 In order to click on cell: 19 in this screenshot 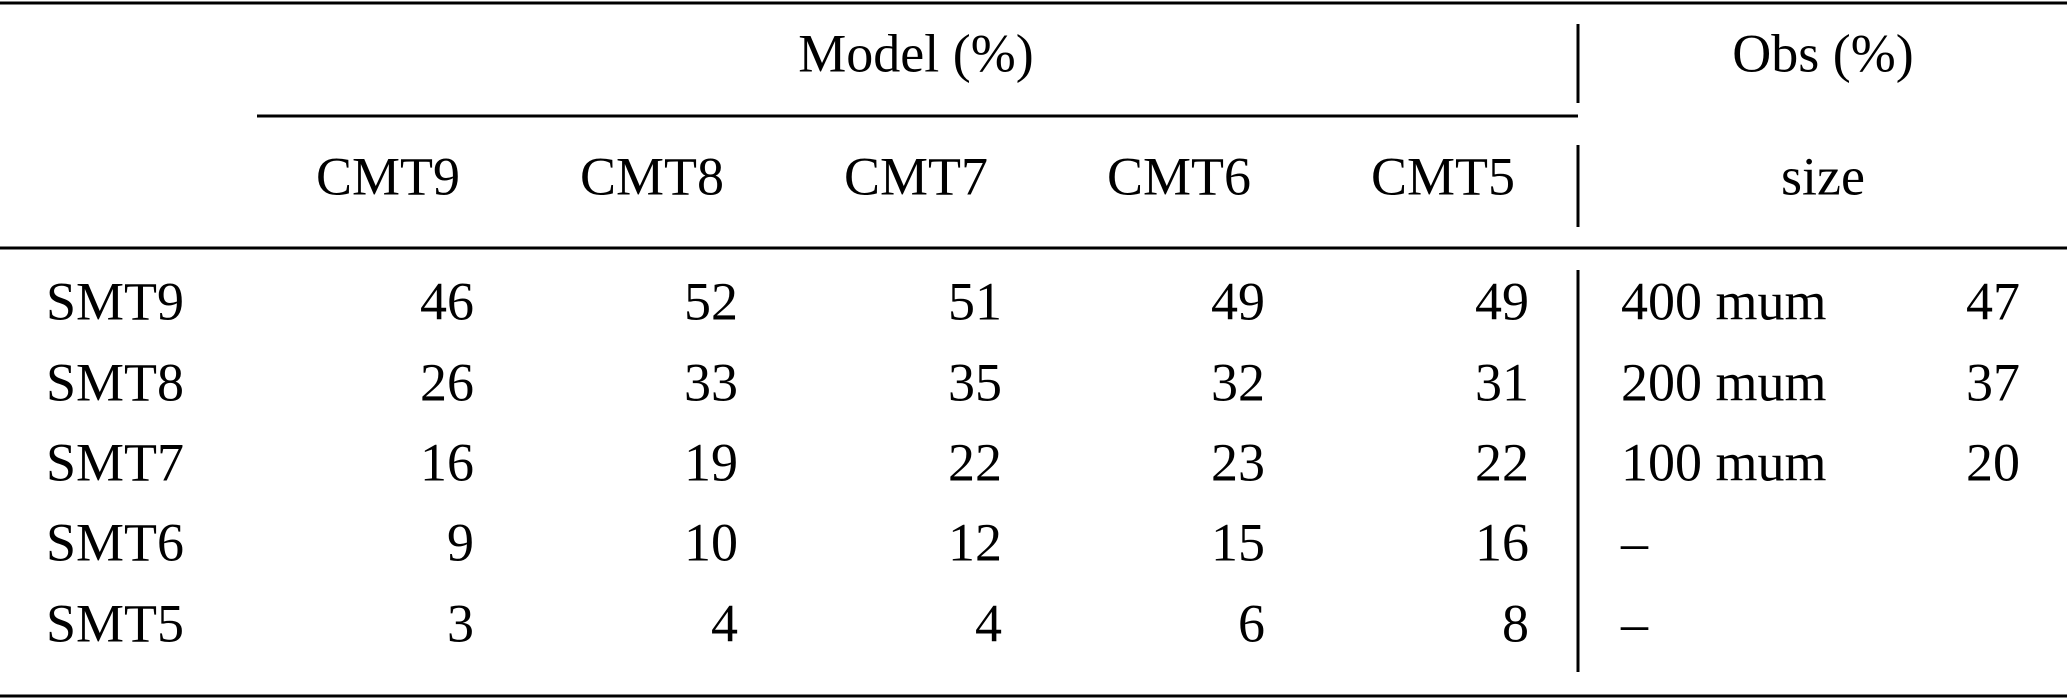, I will do `click(711, 462)`.